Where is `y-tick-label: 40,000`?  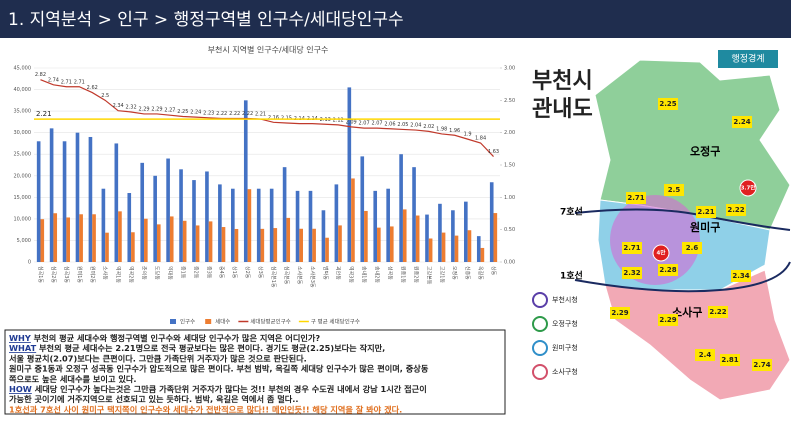
y-tick-label: 40,000 is located at coordinates (23, 90).